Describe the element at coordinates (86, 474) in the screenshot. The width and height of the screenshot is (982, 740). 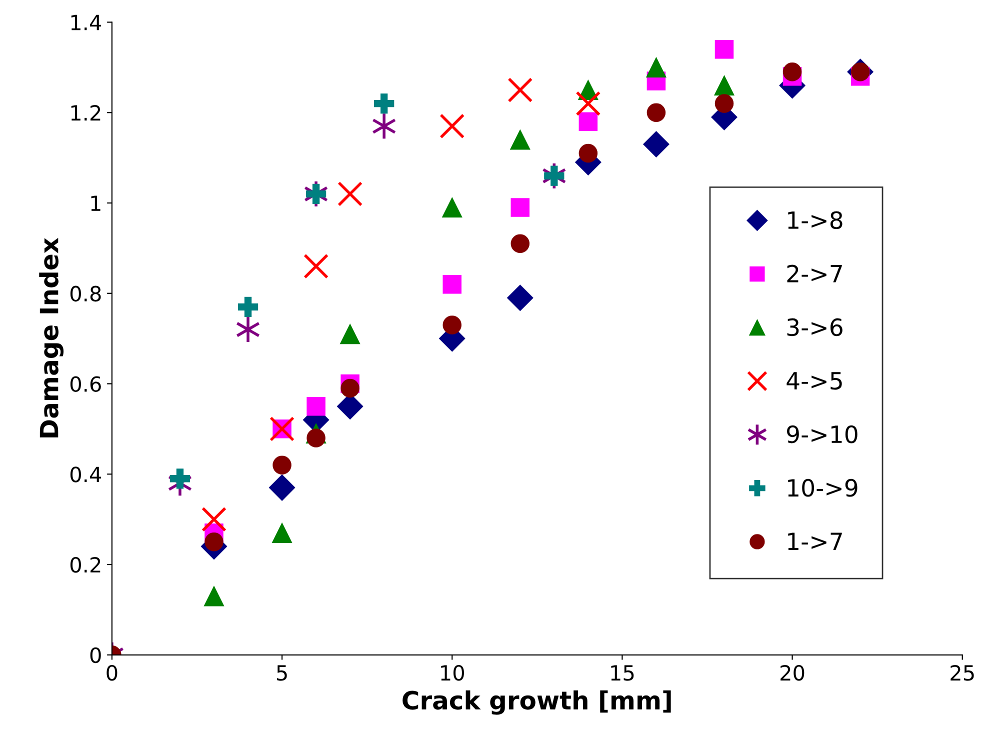
I see `y-tick-label: 0.4` at that location.